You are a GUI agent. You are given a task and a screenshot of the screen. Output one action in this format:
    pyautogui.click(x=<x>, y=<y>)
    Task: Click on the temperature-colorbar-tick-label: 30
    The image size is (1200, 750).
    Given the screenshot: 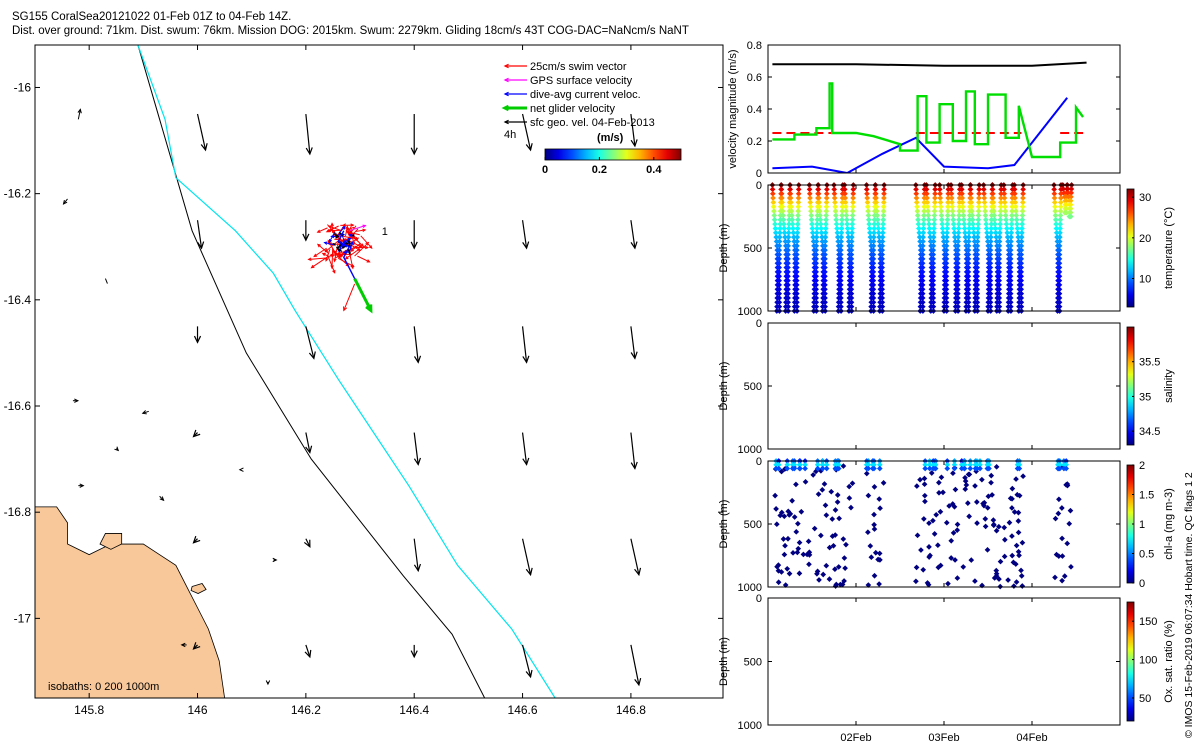 What is the action you would take?
    pyautogui.click(x=1145, y=198)
    